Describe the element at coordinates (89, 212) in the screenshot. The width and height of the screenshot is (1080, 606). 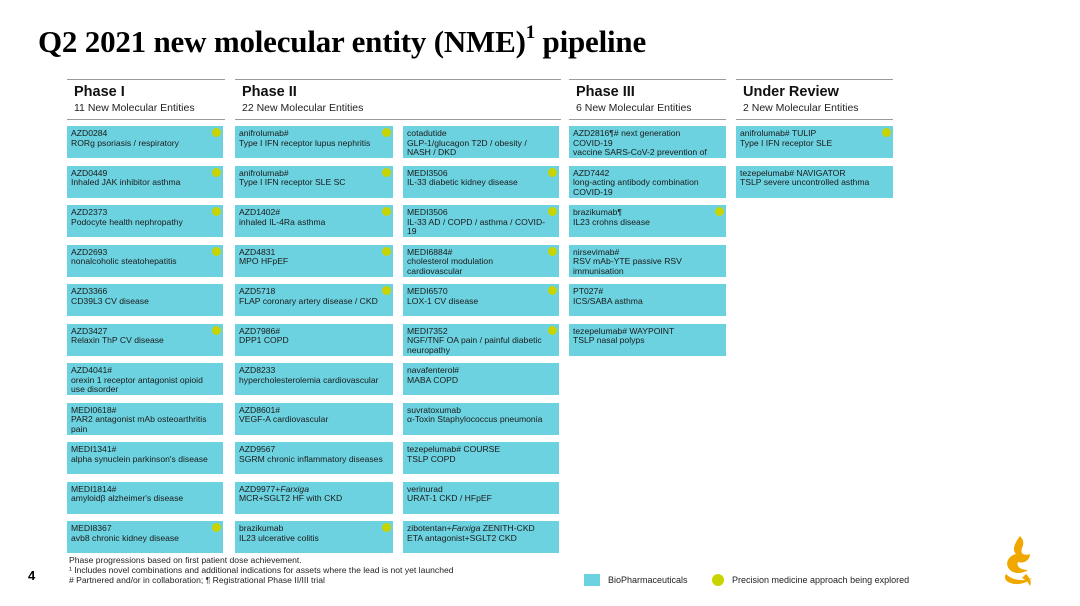
I see `nme-name: AZD2373` at that location.